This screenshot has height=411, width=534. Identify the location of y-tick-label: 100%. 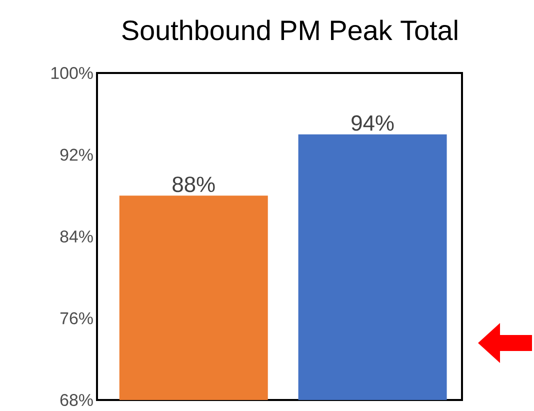
(72, 73).